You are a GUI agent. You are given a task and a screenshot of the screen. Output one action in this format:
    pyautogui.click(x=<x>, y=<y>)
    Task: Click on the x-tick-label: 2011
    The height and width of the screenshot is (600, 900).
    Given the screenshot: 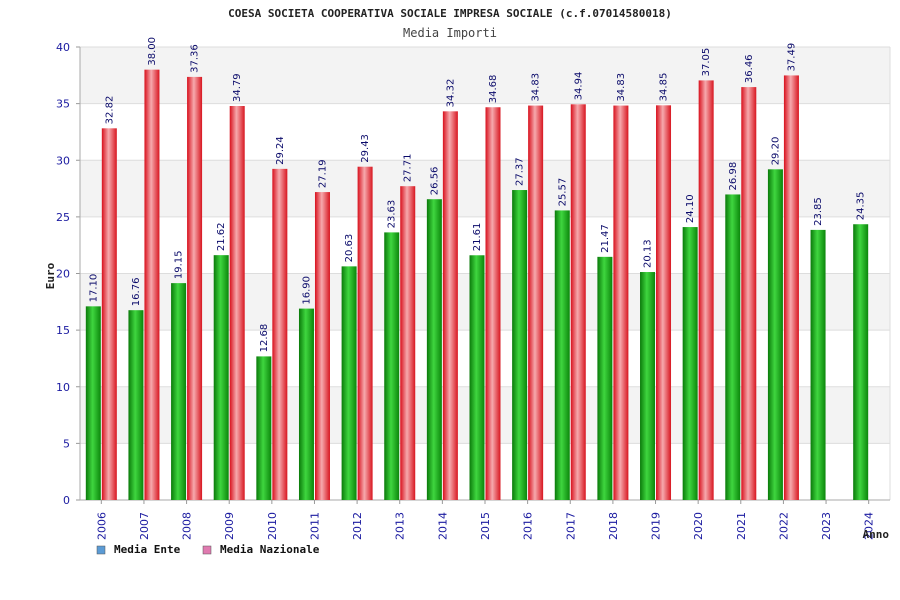 What is the action you would take?
    pyautogui.click(x=314, y=526)
    